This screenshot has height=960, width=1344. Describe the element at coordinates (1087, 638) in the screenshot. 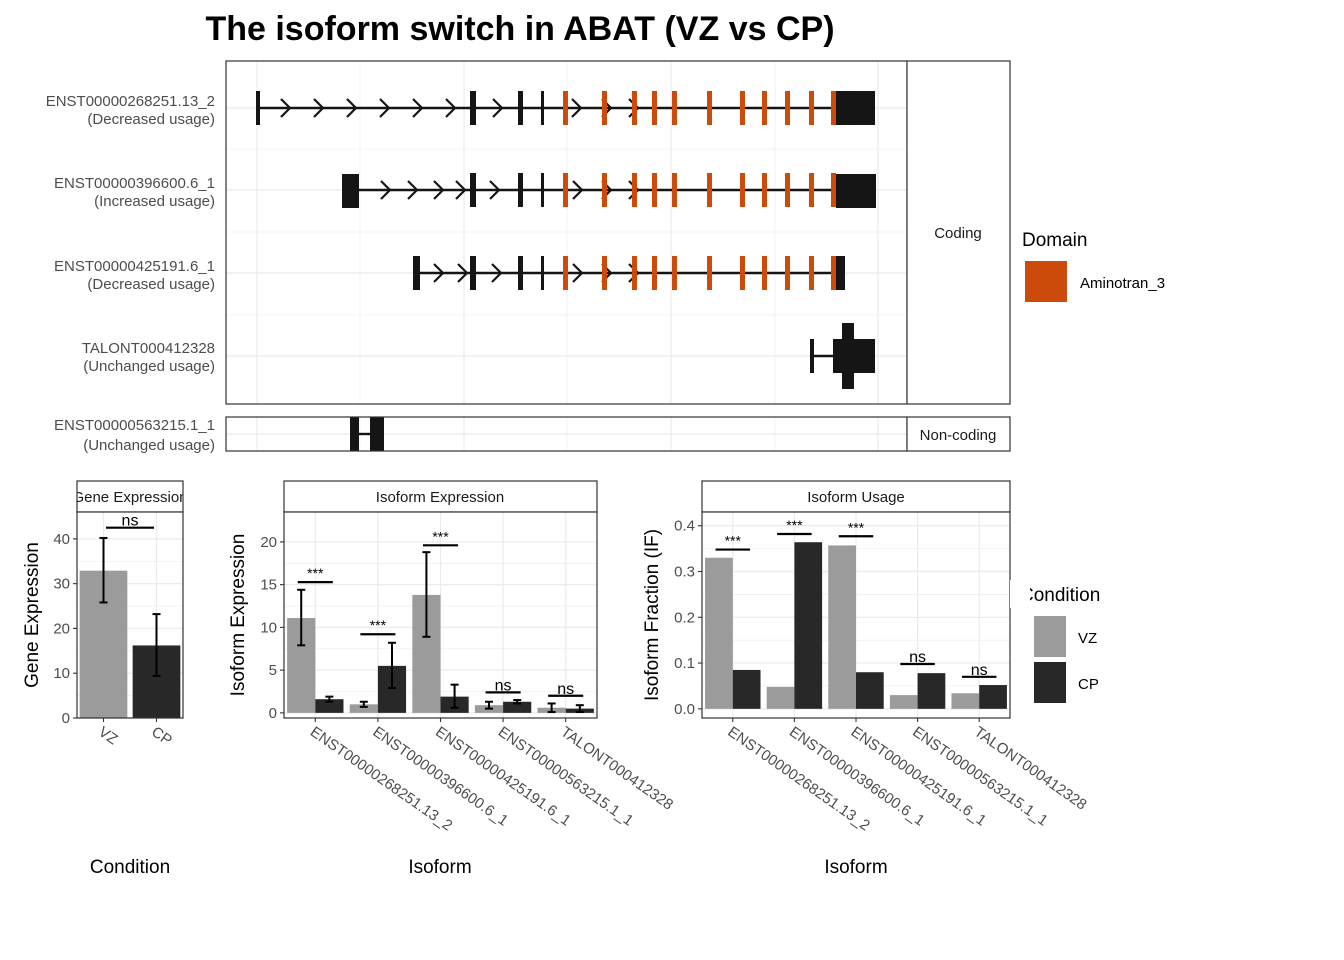

I see `condition-legend-label-vz: VZ` at that location.